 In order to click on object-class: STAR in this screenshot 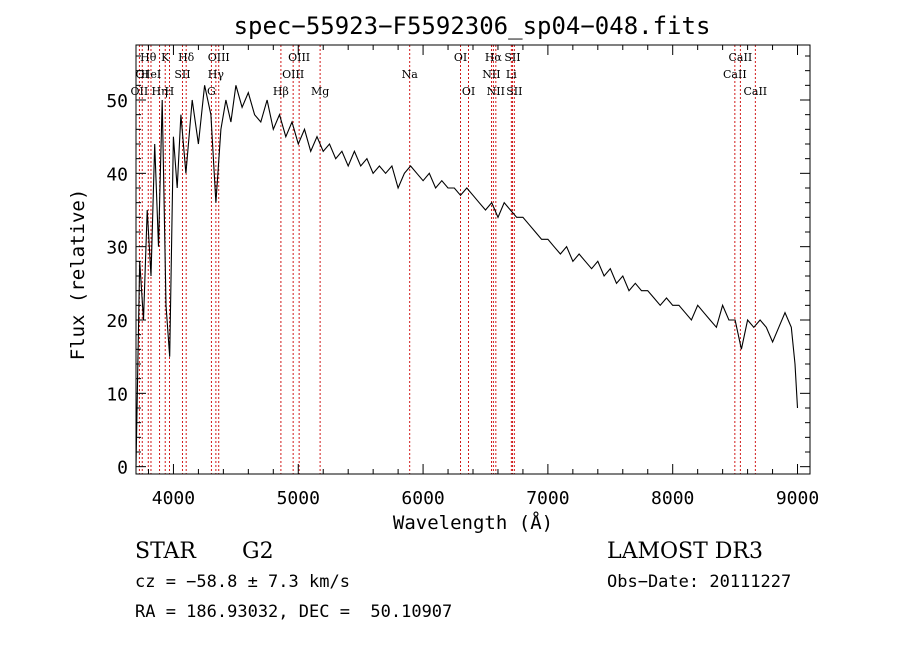, I will do `click(165, 551)`.